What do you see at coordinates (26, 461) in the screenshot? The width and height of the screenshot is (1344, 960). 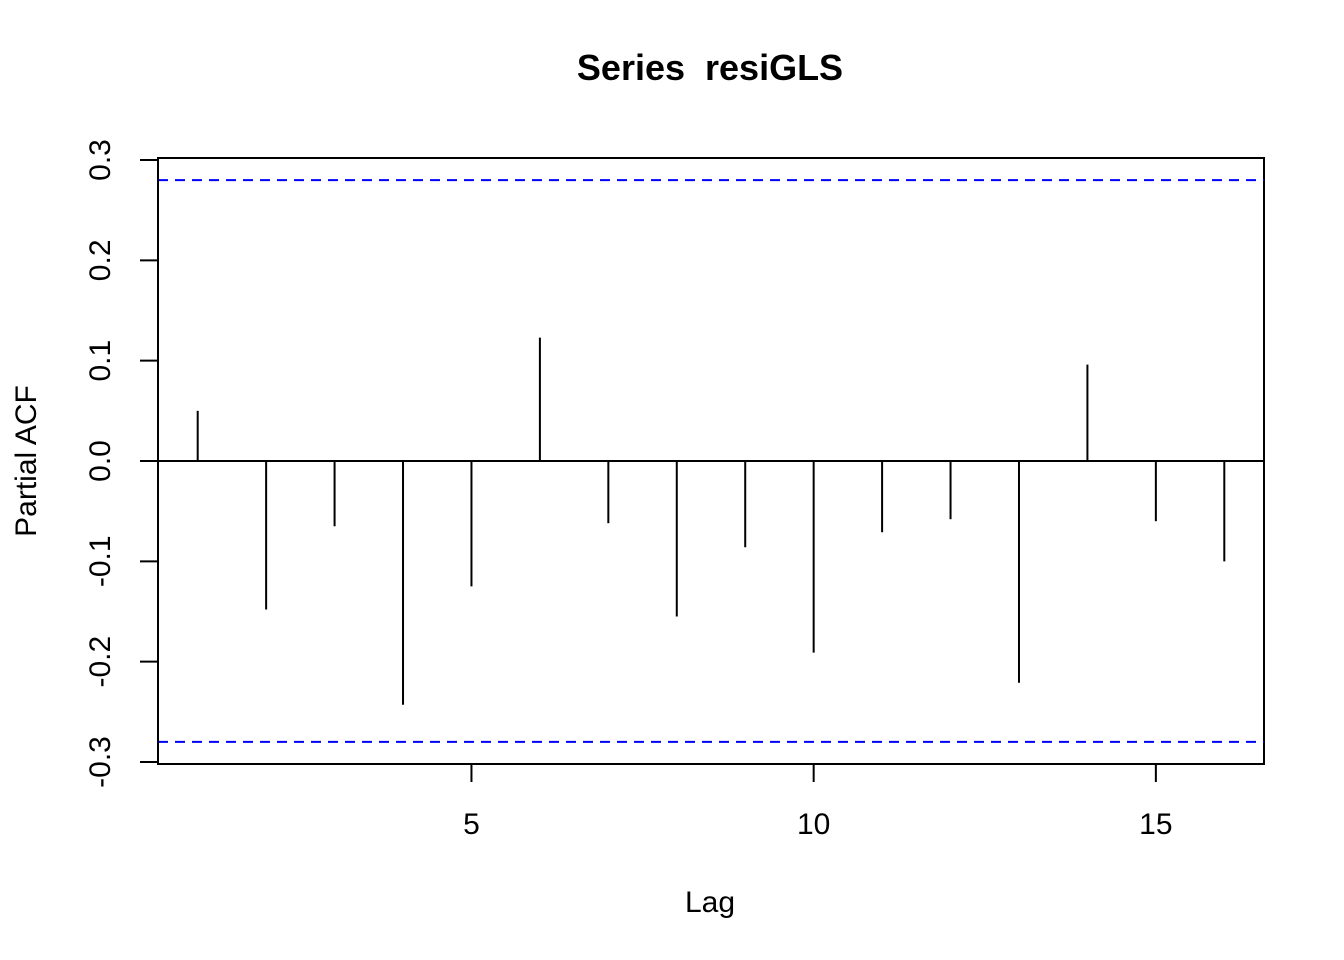 I see `y-axis-label: Partial ACF` at bounding box center [26, 461].